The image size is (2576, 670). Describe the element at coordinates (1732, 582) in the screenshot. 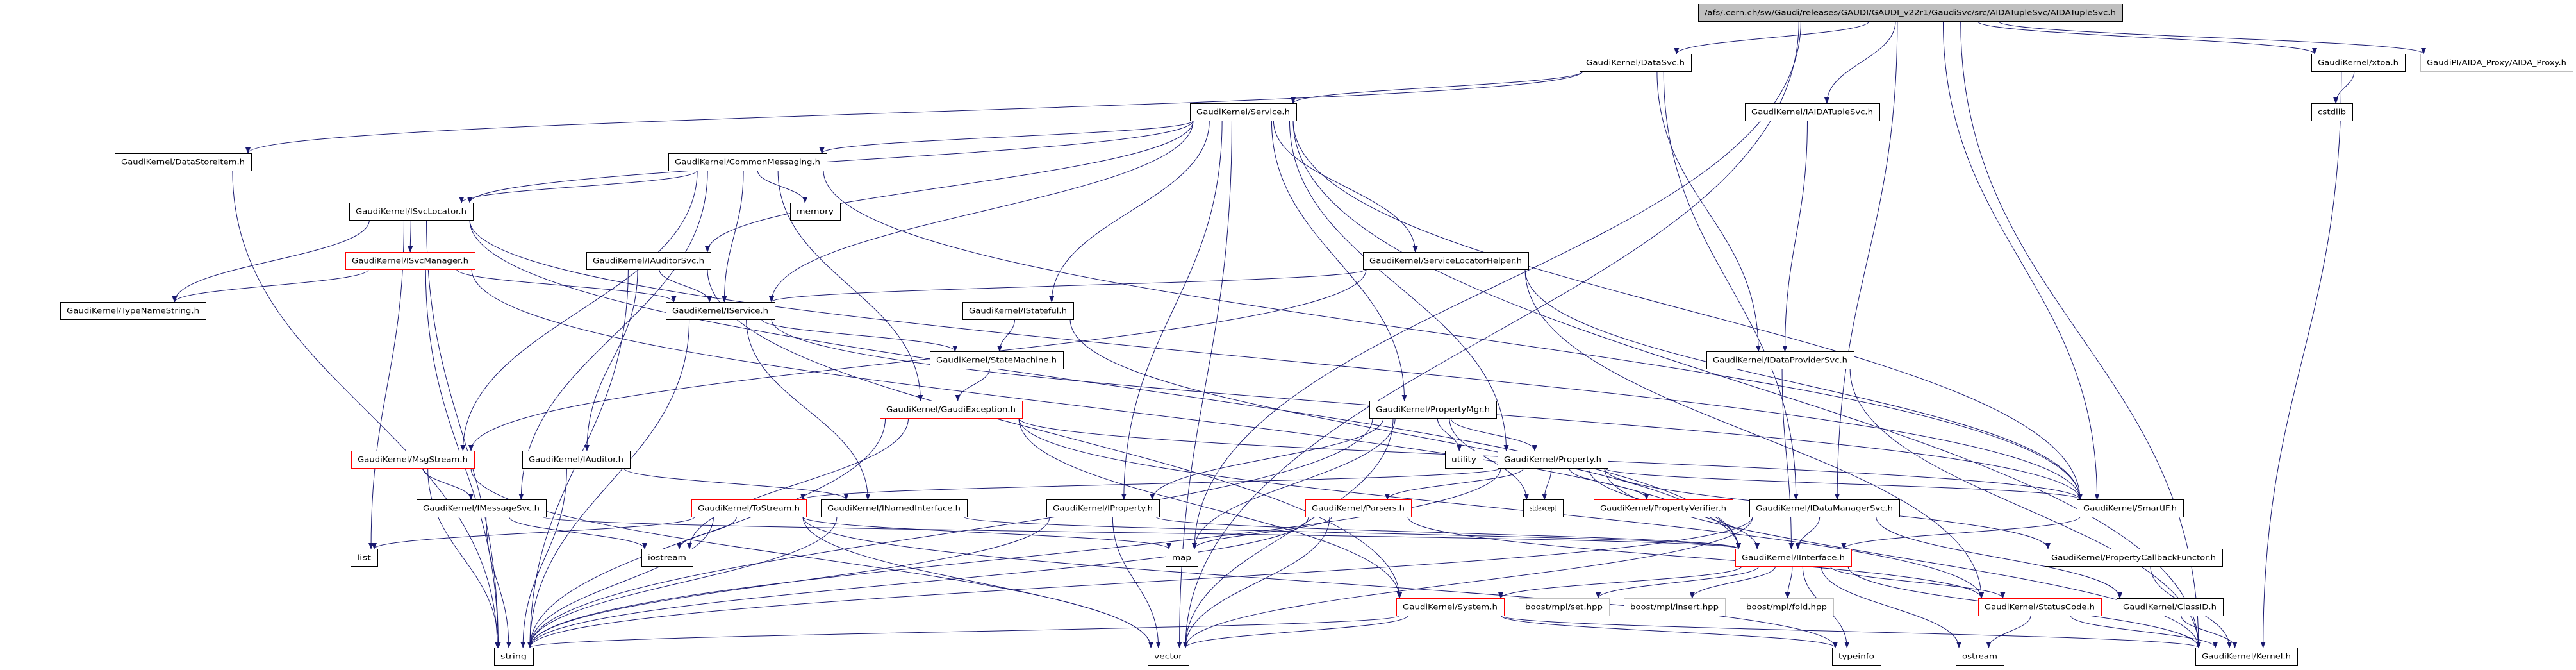

I see `edge-IInterface-to-boost_insert` at that location.